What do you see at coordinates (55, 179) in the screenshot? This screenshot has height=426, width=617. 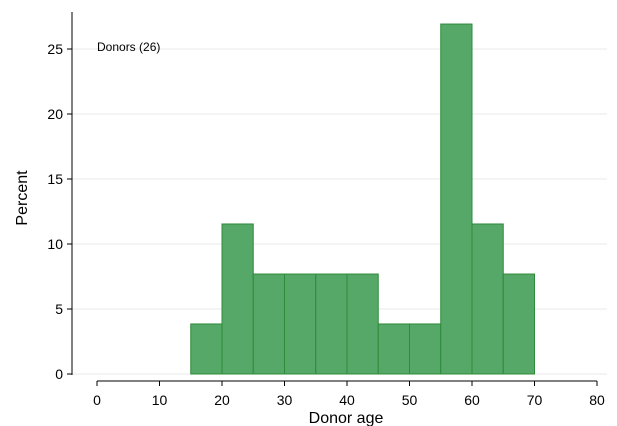 I see `y-tick-label-15: 15` at bounding box center [55, 179].